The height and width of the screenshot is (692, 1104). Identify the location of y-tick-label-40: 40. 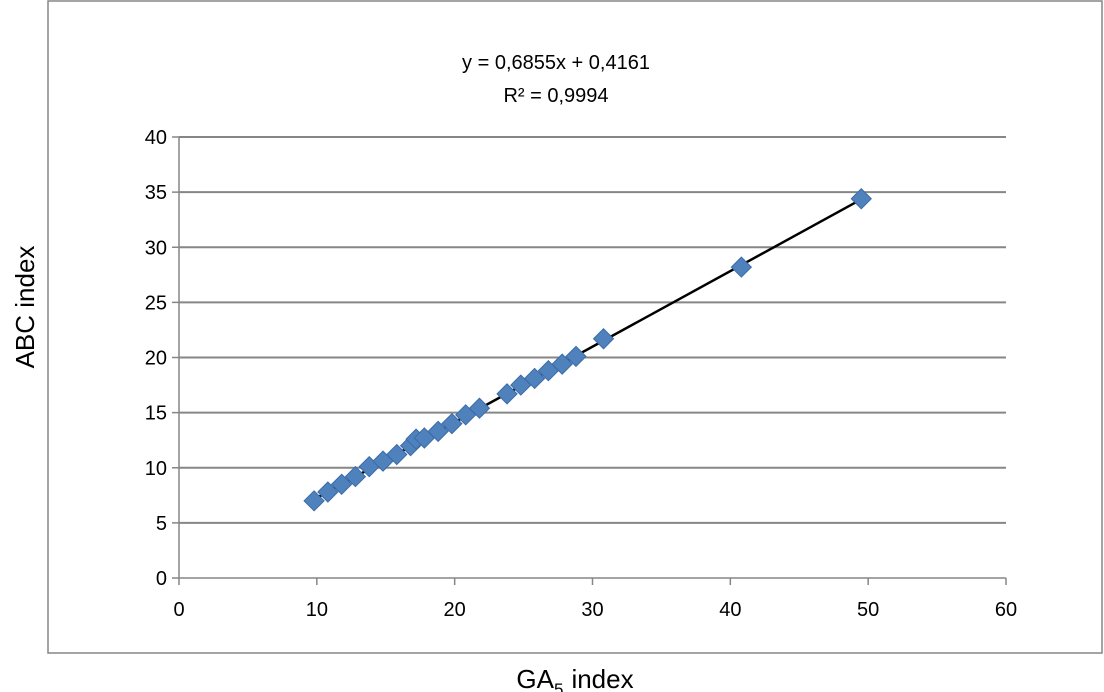
(156, 138).